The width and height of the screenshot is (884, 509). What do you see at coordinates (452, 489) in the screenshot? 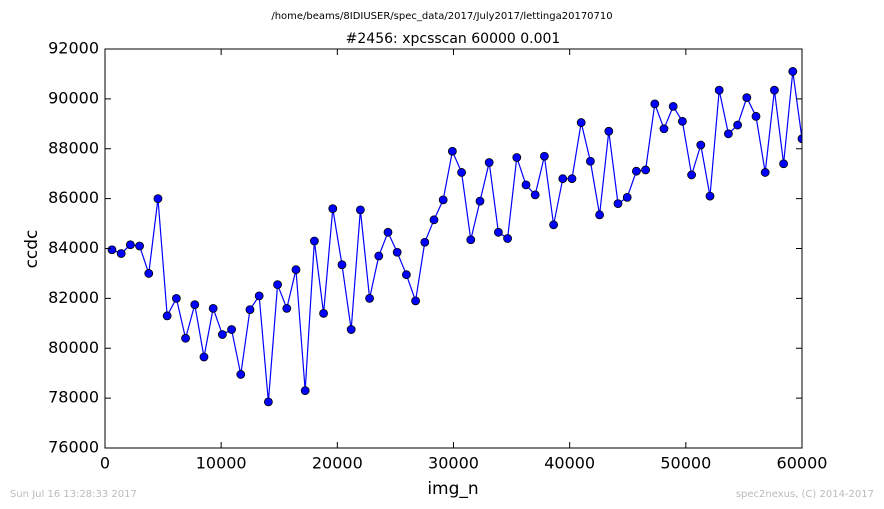
I see `x-axis-label: img_n` at bounding box center [452, 489].